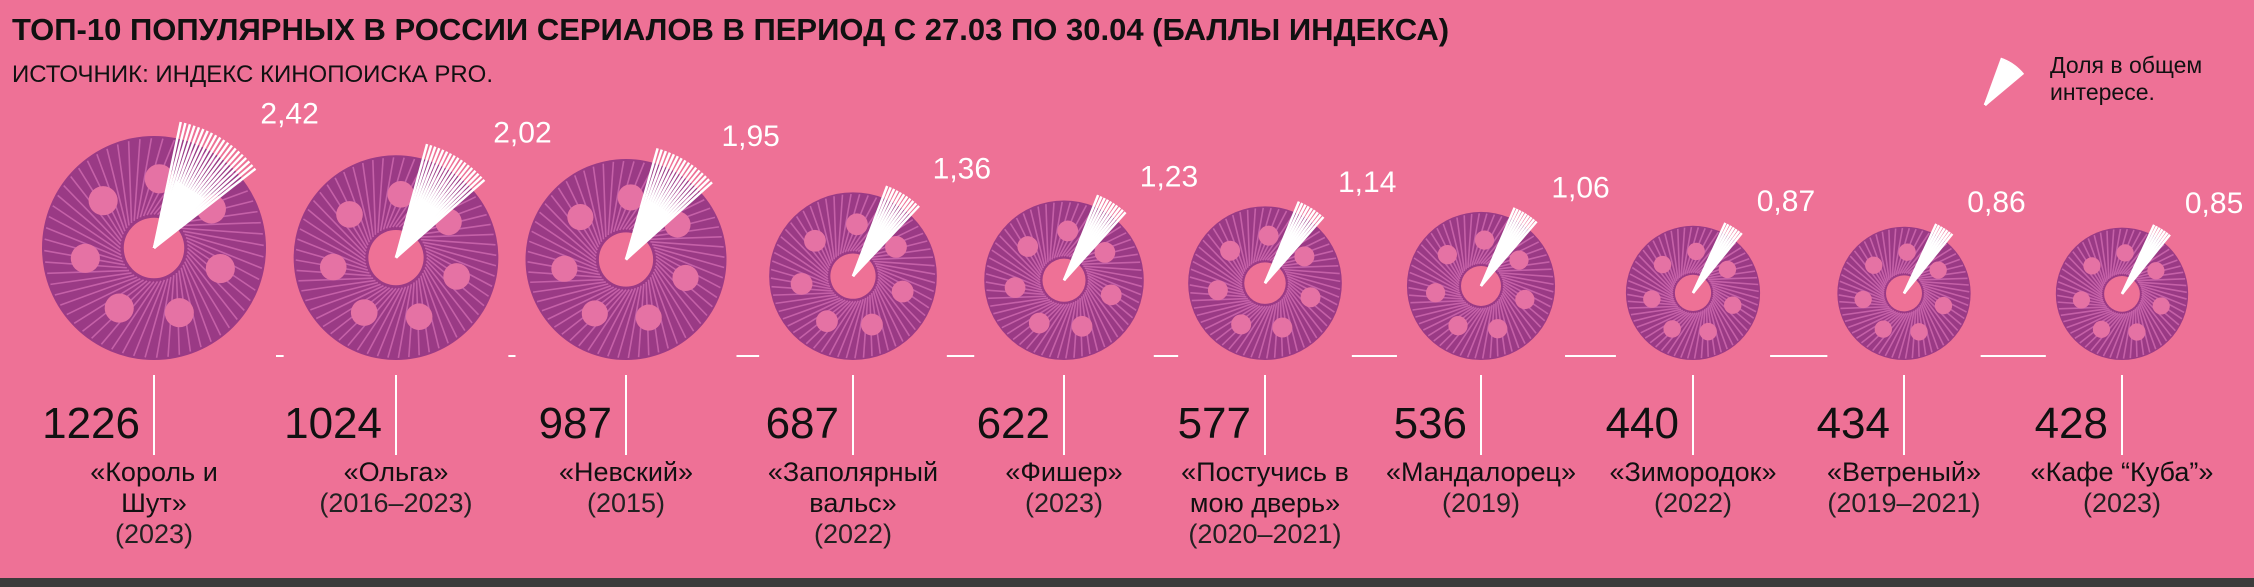 This screenshot has width=2254, height=587. I want to click on wheel, so click(396, 257).